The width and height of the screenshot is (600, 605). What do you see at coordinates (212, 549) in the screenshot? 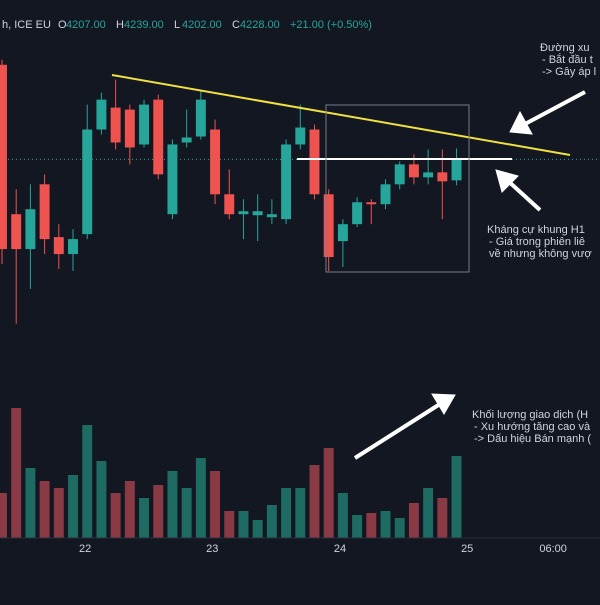
I see `x-tick-label: 23` at bounding box center [212, 549].